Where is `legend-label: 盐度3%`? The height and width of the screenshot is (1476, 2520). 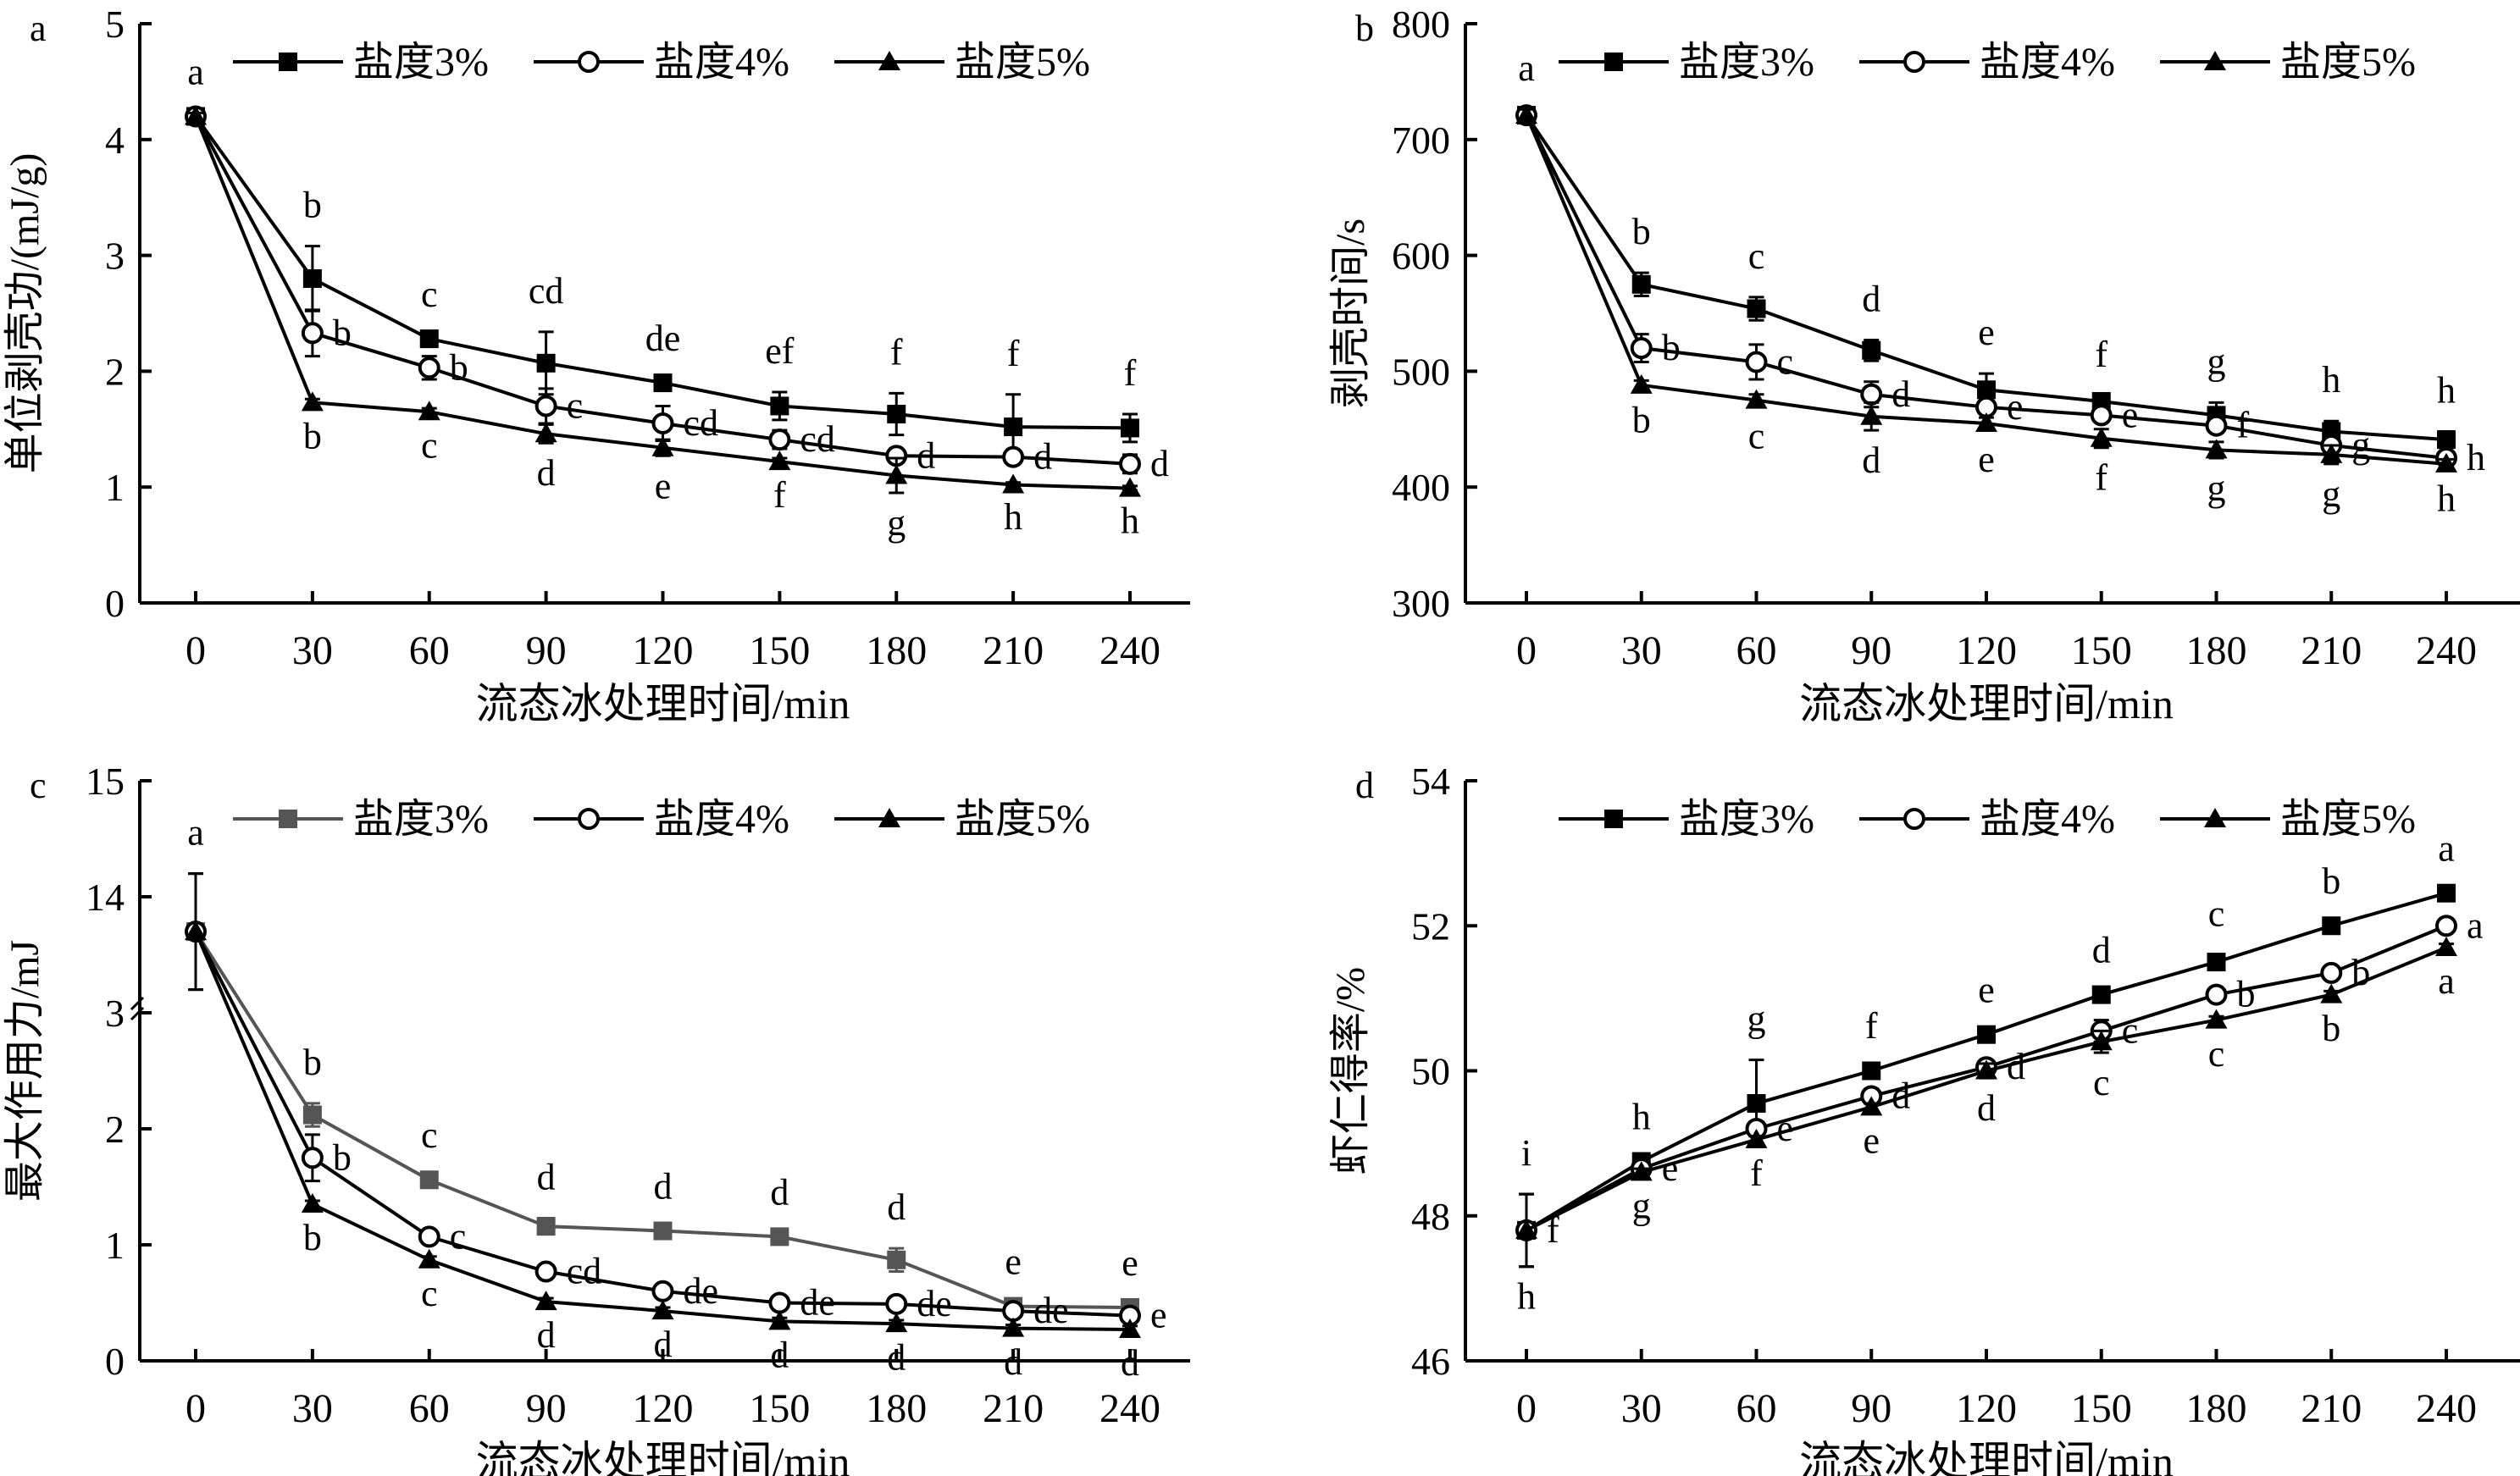
legend-label: 盐度3% is located at coordinates (421, 819).